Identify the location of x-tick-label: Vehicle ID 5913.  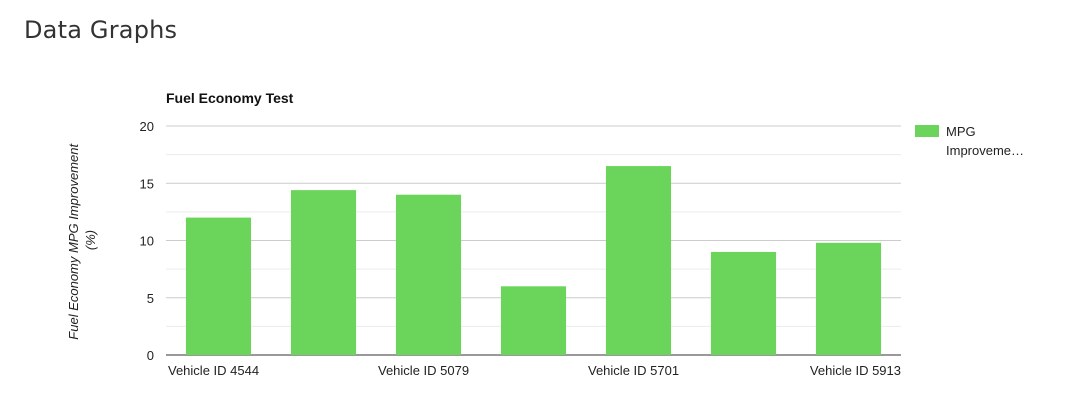
(855, 370).